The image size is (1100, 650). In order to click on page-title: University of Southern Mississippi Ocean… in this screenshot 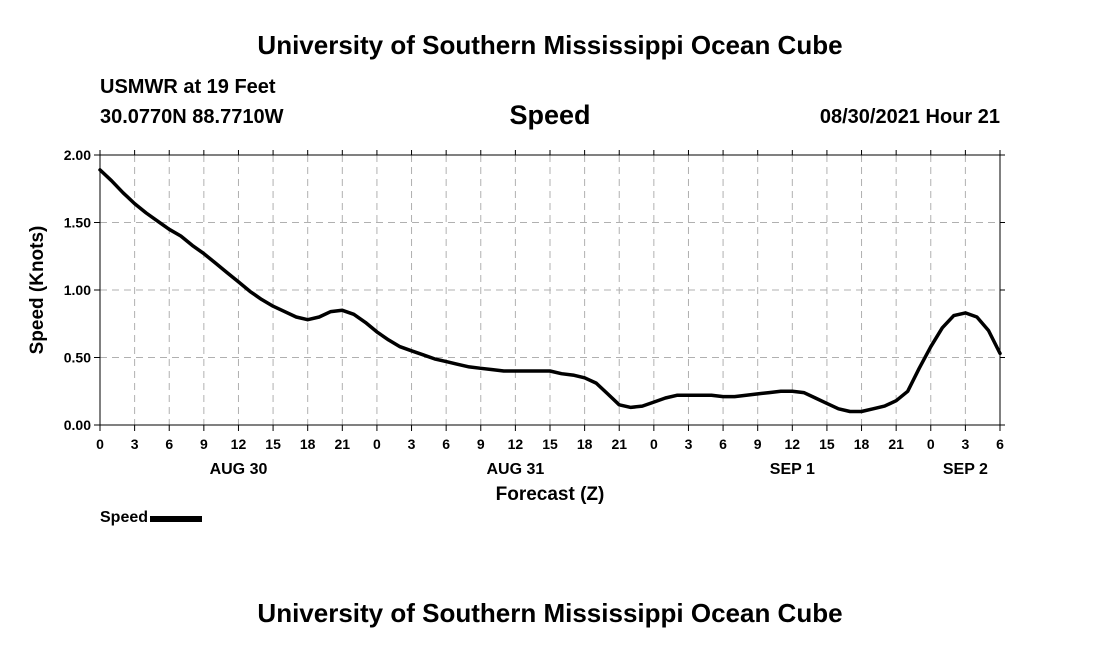, I will do `click(550, 45)`.